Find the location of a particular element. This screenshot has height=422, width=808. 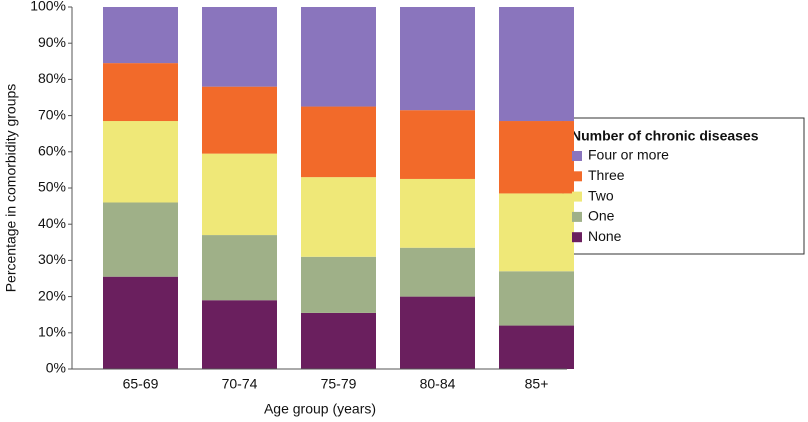

x-tick-label: 65-69 is located at coordinates (141, 384).